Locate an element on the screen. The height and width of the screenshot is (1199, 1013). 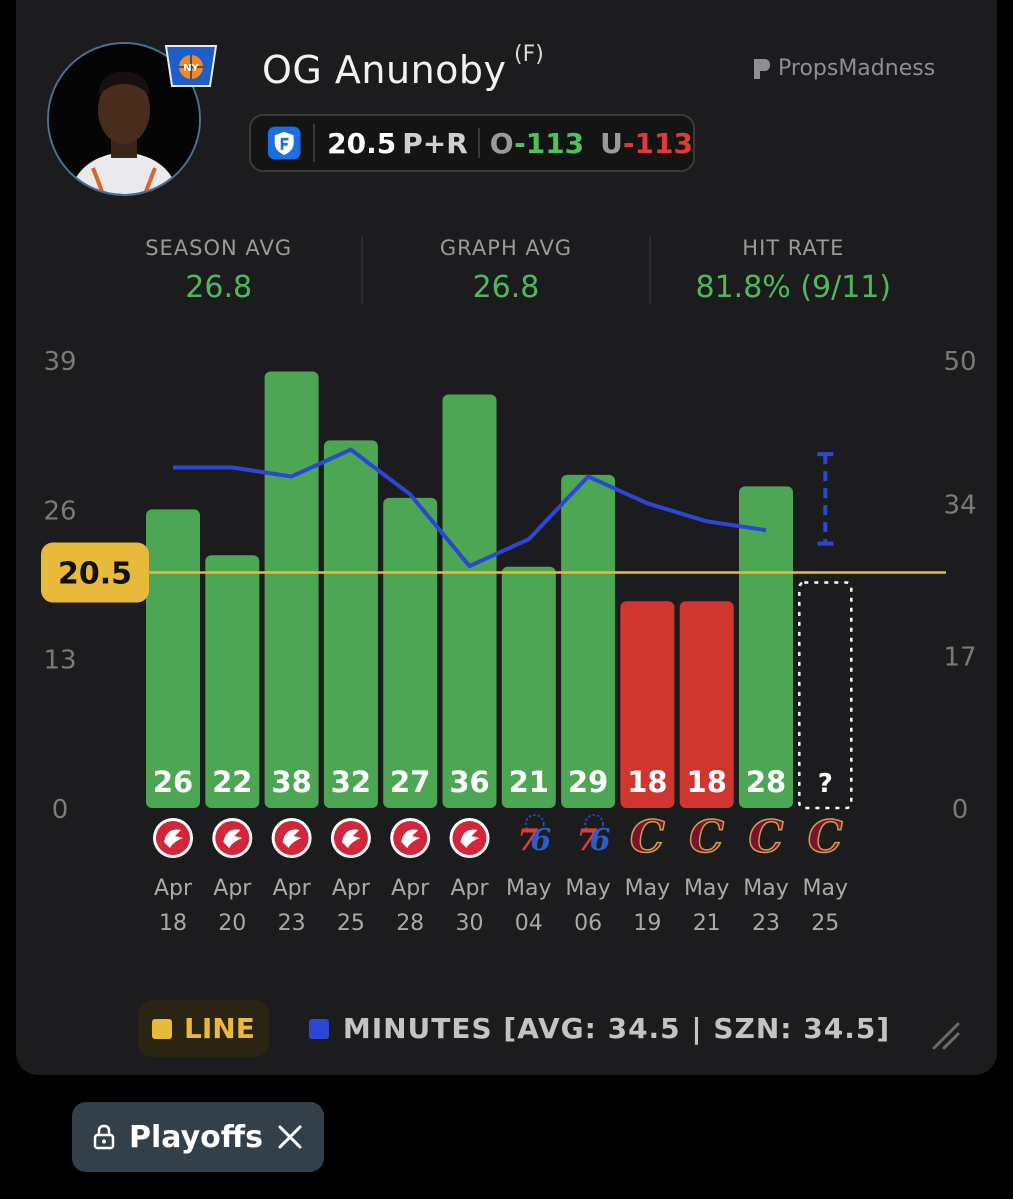
legend-minutes-toggle: MINUTES [AVG: 34.5 | SZN: 34.5] is located at coordinates (599, 1028).